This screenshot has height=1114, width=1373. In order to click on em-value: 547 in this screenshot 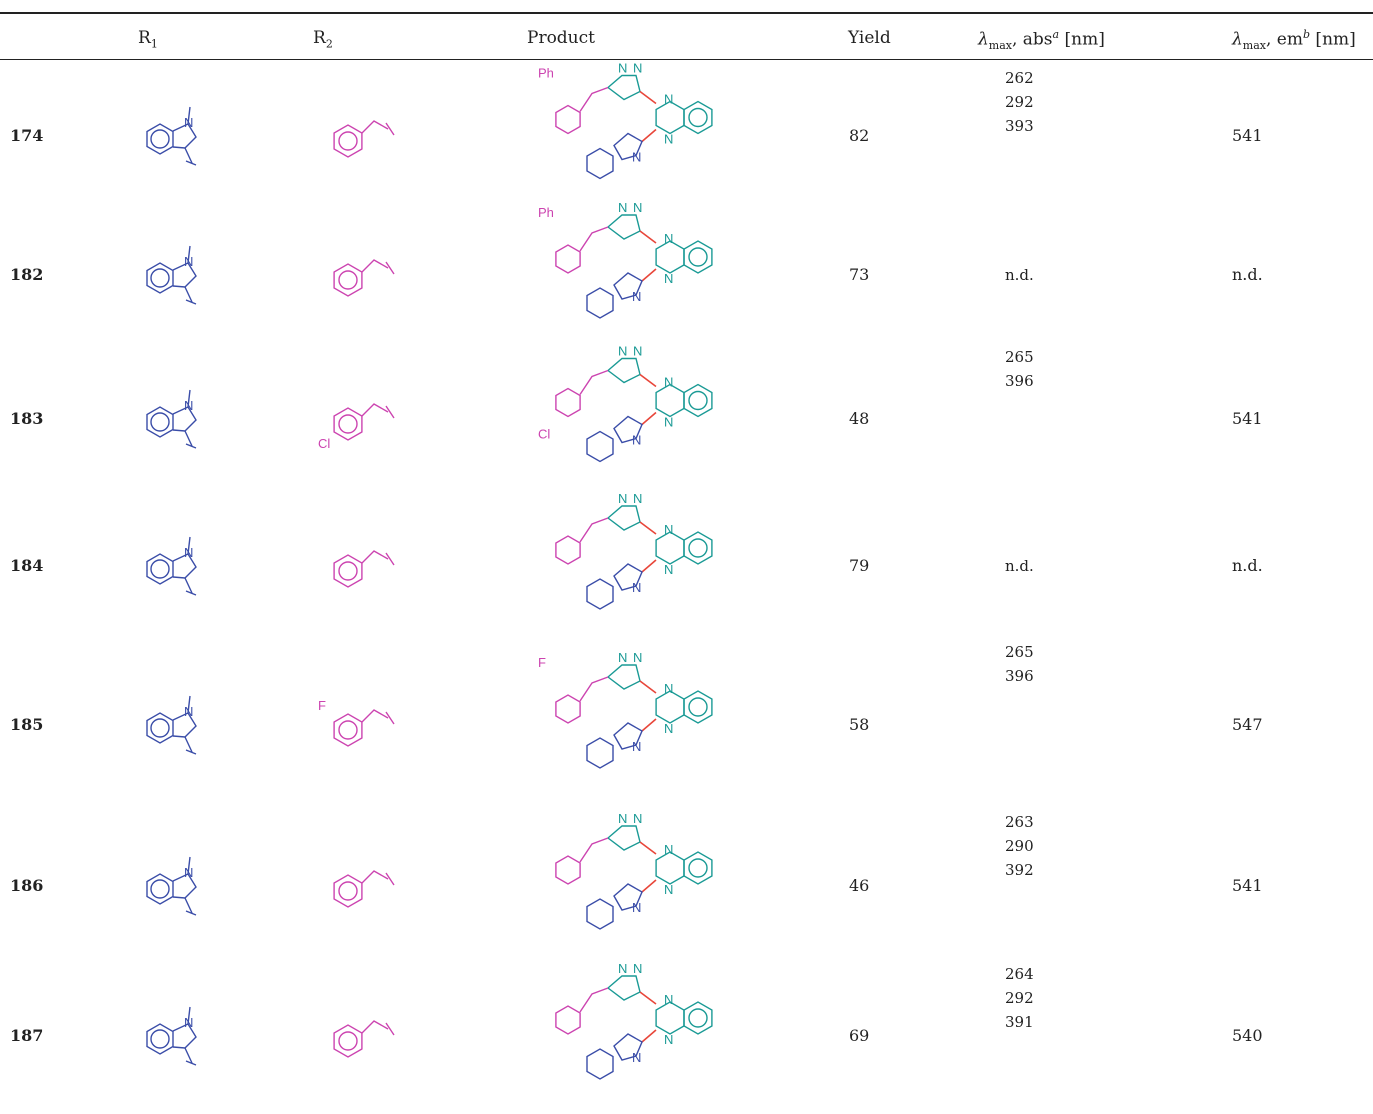, I will do `click(1247, 724)`.